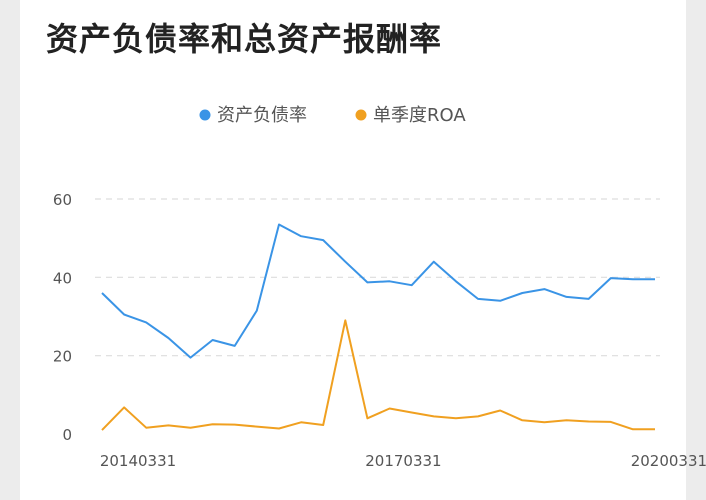 This screenshot has height=500, width=706. Describe the element at coordinates (668, 461) in the screenshot. I see `x-tick-label-20200331: 20200331` at that location.